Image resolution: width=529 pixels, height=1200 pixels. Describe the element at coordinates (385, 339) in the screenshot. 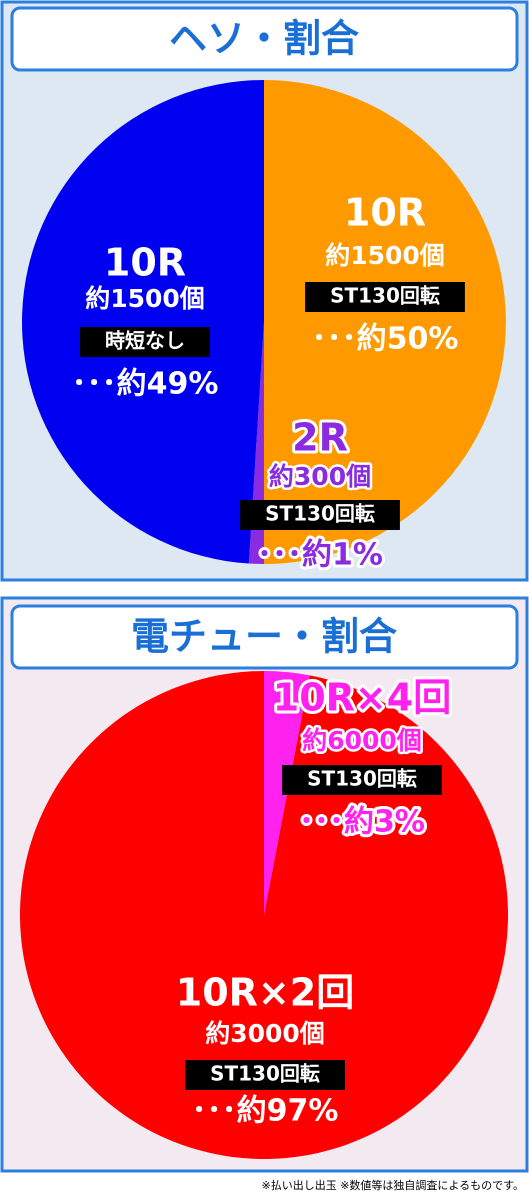

I see `value-label: ･･･約50%` at that location.